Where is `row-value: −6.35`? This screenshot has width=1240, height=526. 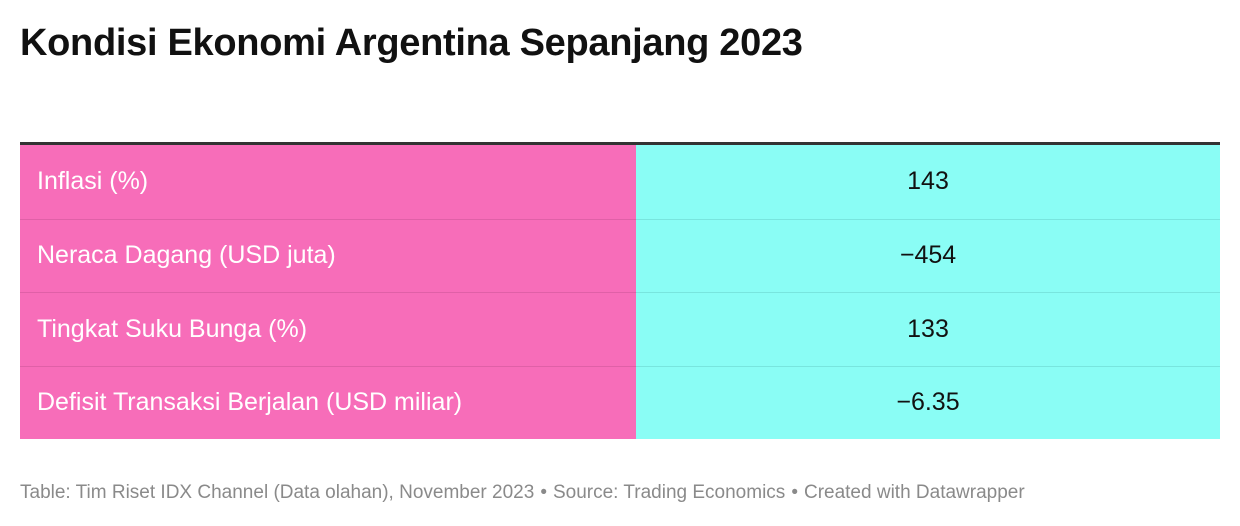
row-value: −6.35 is located at coordinates (928, 402).